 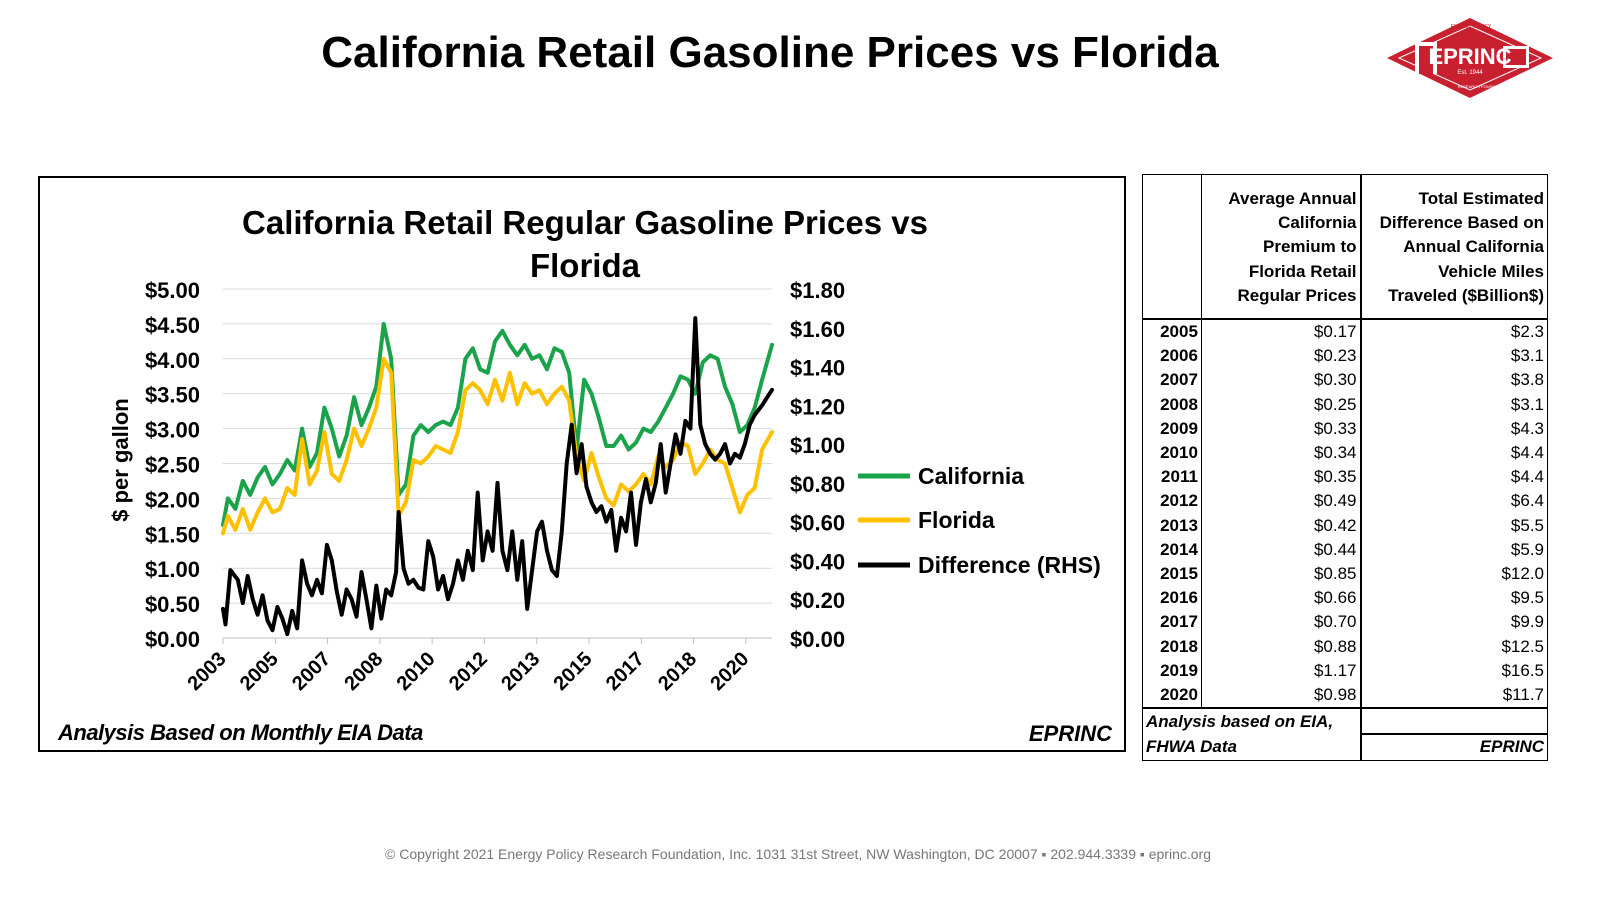 I want to click on row-premium: $0.23, so click(x=1281, y=356).